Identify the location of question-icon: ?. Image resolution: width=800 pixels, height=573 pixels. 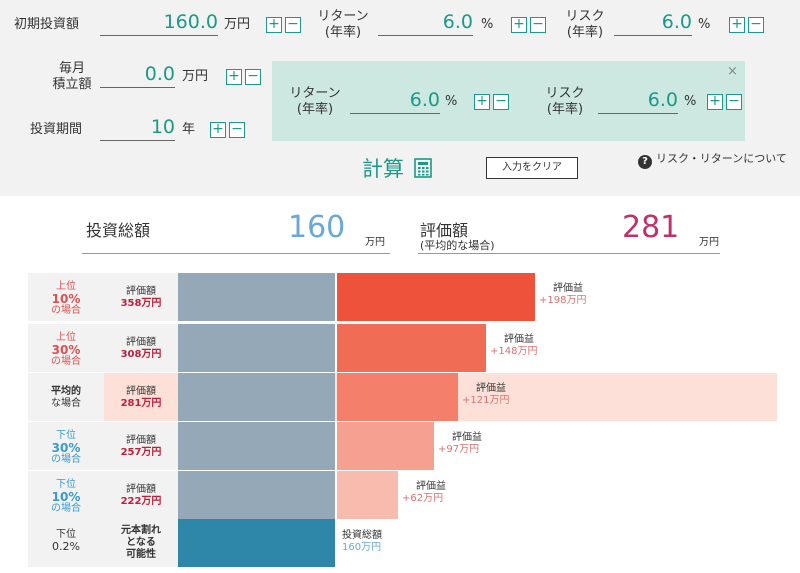
(645, 162).